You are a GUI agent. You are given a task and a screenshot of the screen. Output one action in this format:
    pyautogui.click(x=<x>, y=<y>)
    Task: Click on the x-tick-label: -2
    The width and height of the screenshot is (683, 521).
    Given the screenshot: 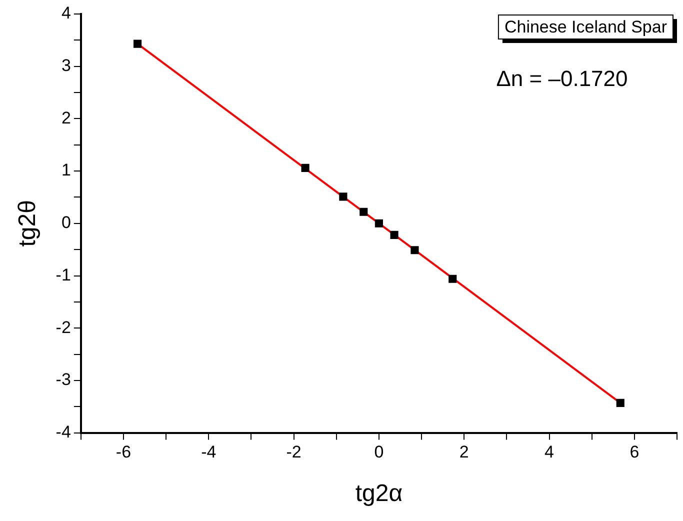 What is the action you would take?
    pyautogui.click(x=294, y=452)
    